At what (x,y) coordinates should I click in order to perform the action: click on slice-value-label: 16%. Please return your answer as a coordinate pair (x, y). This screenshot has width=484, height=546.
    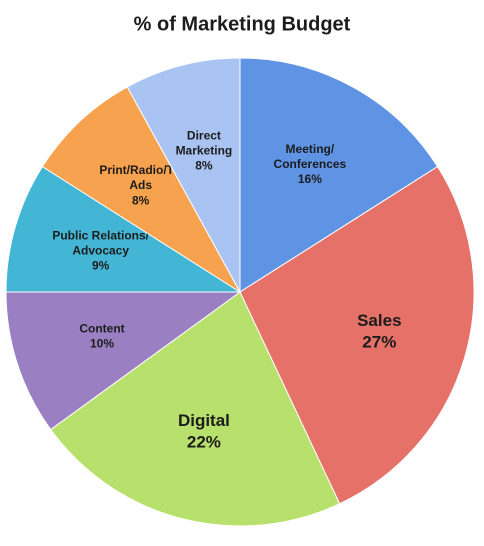
    Looking at the image, I should click on (310, 179).